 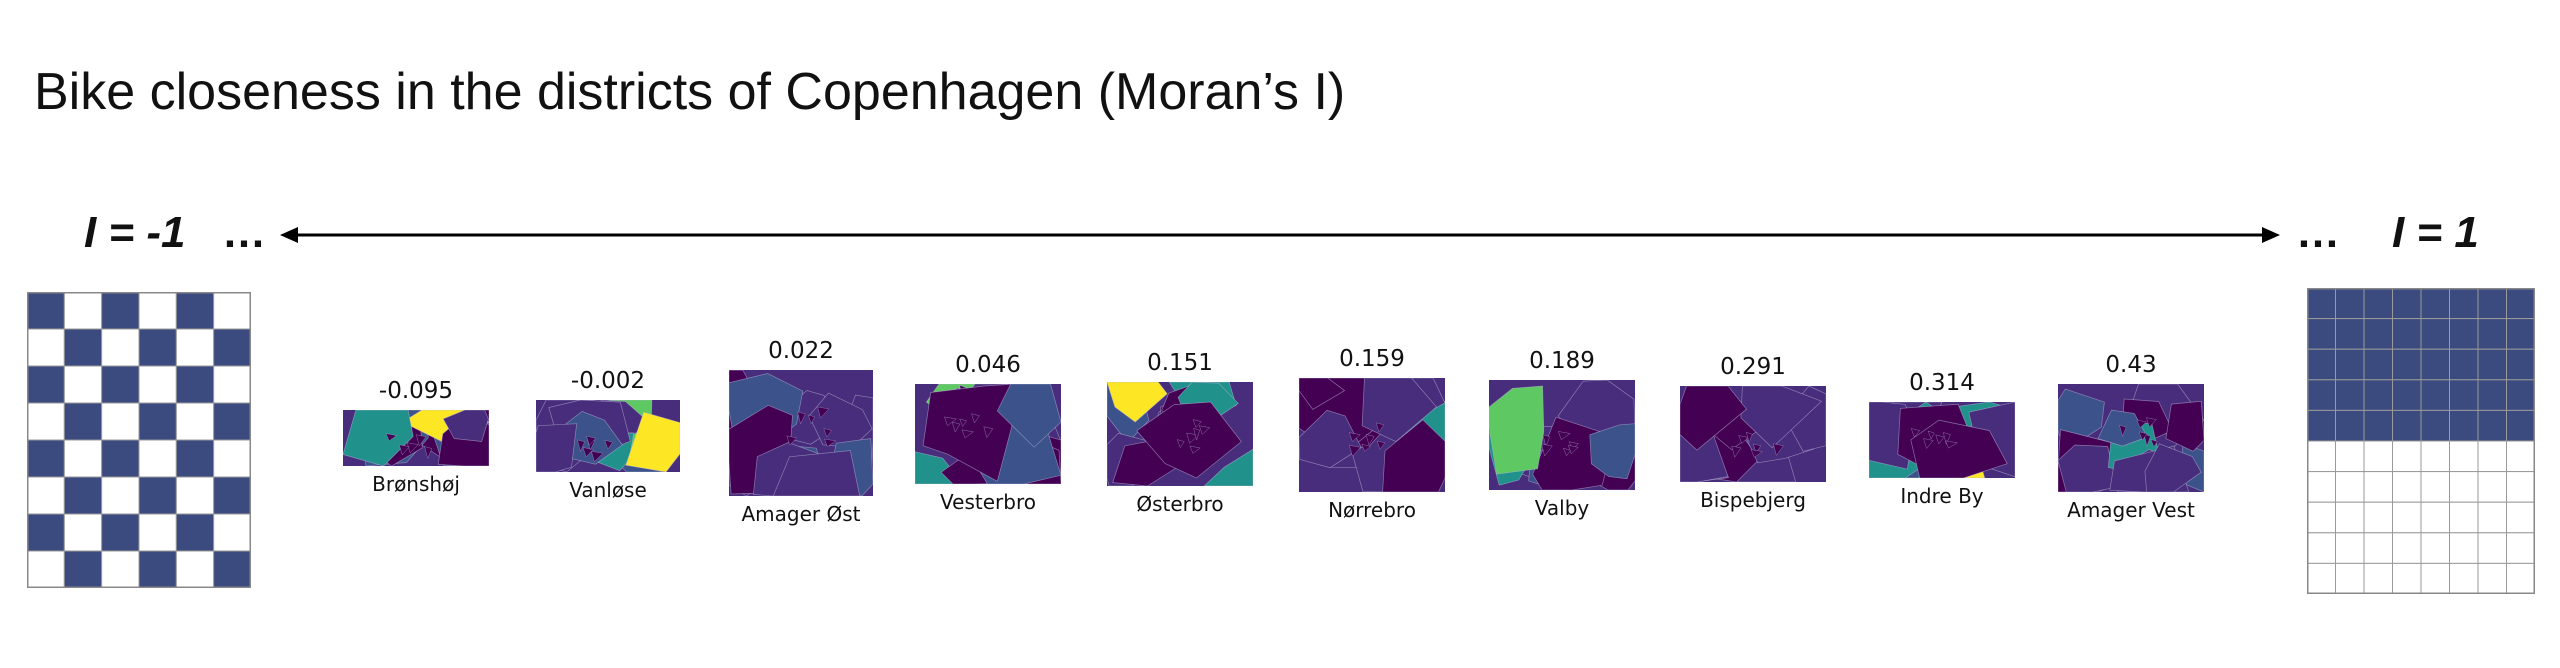 What do you see at coordinates (1562, 434) in the screenshot?
I see `district-valby: 0.189 Valby` at bounding box center [1562, 434].